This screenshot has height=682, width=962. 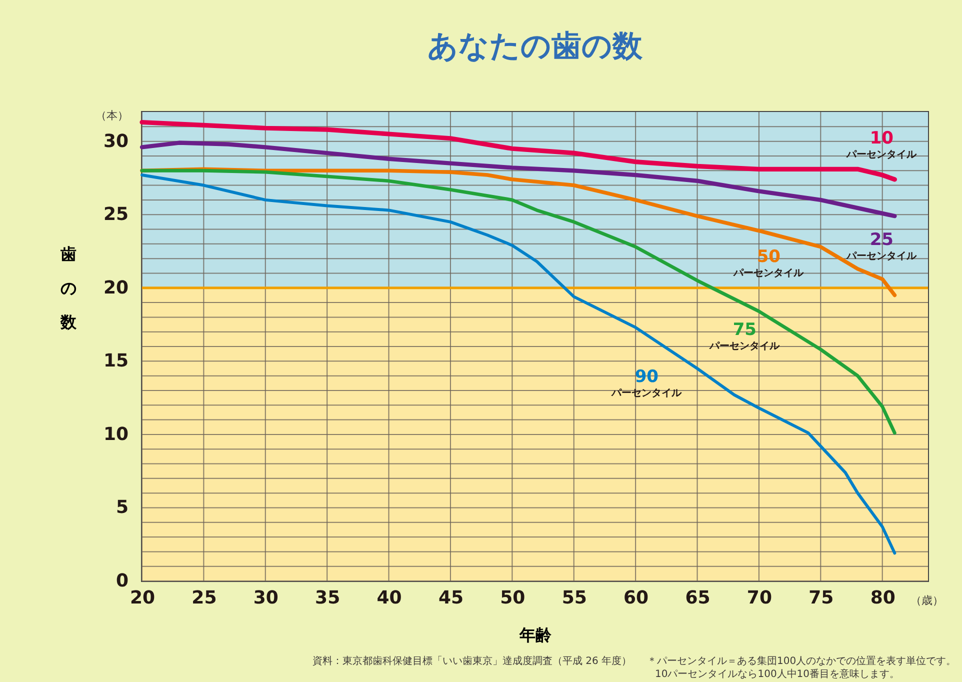 What do you see at coordinates (115, 215) in the screenshot?
I see `y-tick-label: 25` at bounding box center [115, 215].